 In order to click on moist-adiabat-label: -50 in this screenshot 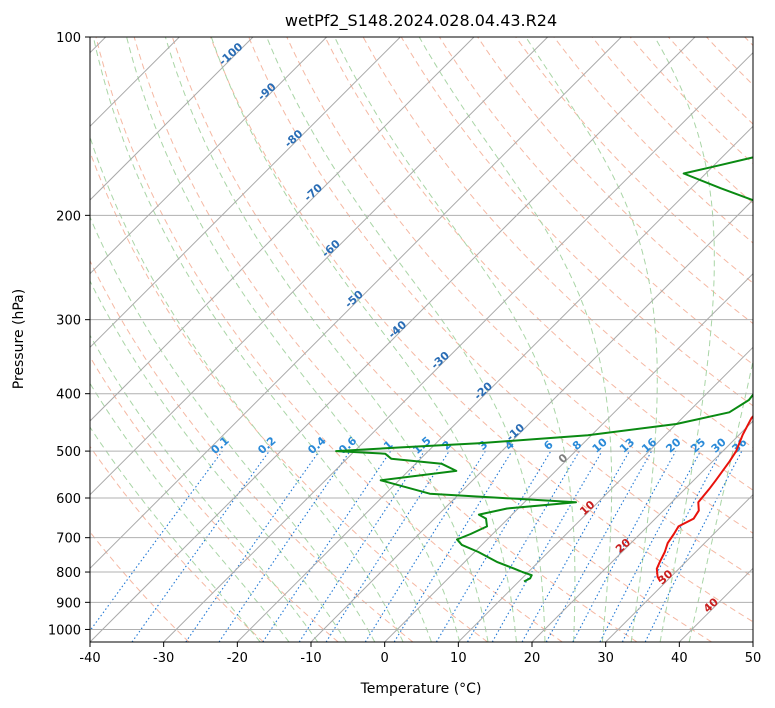, I will do `click(354, 299)`.